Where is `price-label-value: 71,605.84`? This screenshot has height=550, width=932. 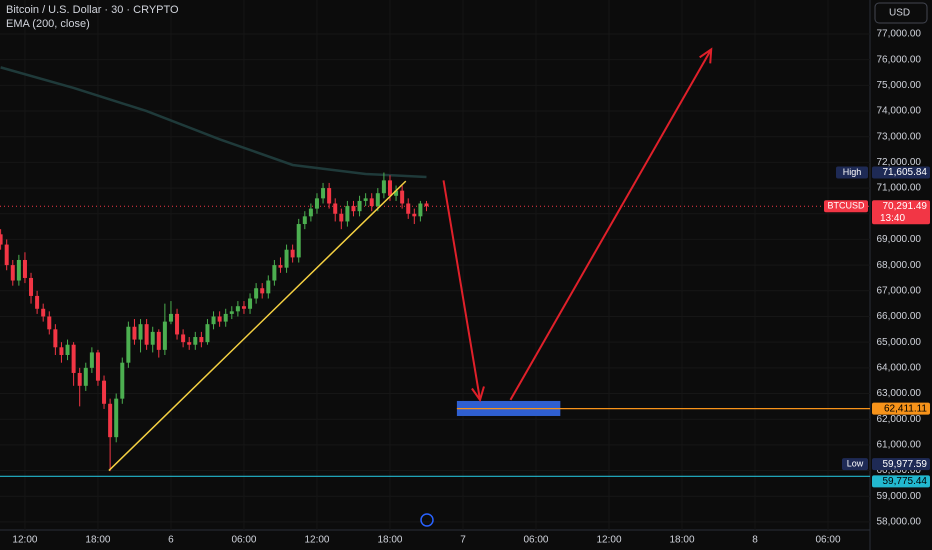
price-label-value: 71,605.84 is located at coordinates (905, 172).